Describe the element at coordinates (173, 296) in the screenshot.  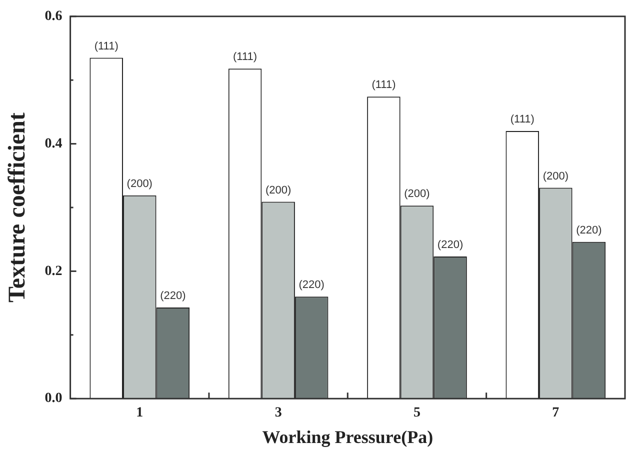
I see `series-label: (220)` at that location.